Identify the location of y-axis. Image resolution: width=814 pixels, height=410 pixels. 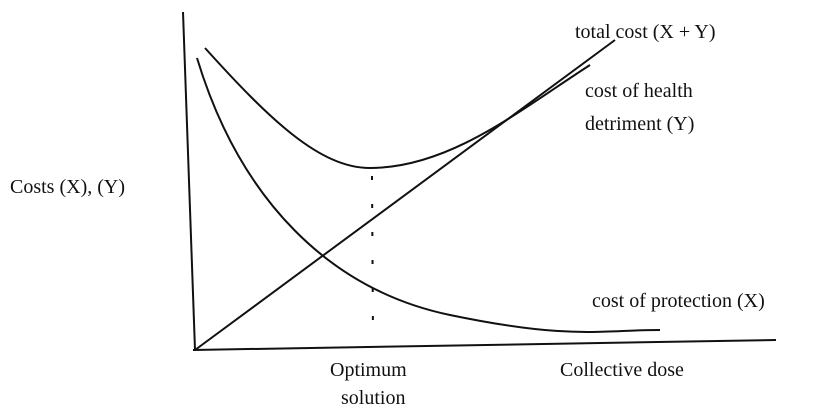
(189, 181).